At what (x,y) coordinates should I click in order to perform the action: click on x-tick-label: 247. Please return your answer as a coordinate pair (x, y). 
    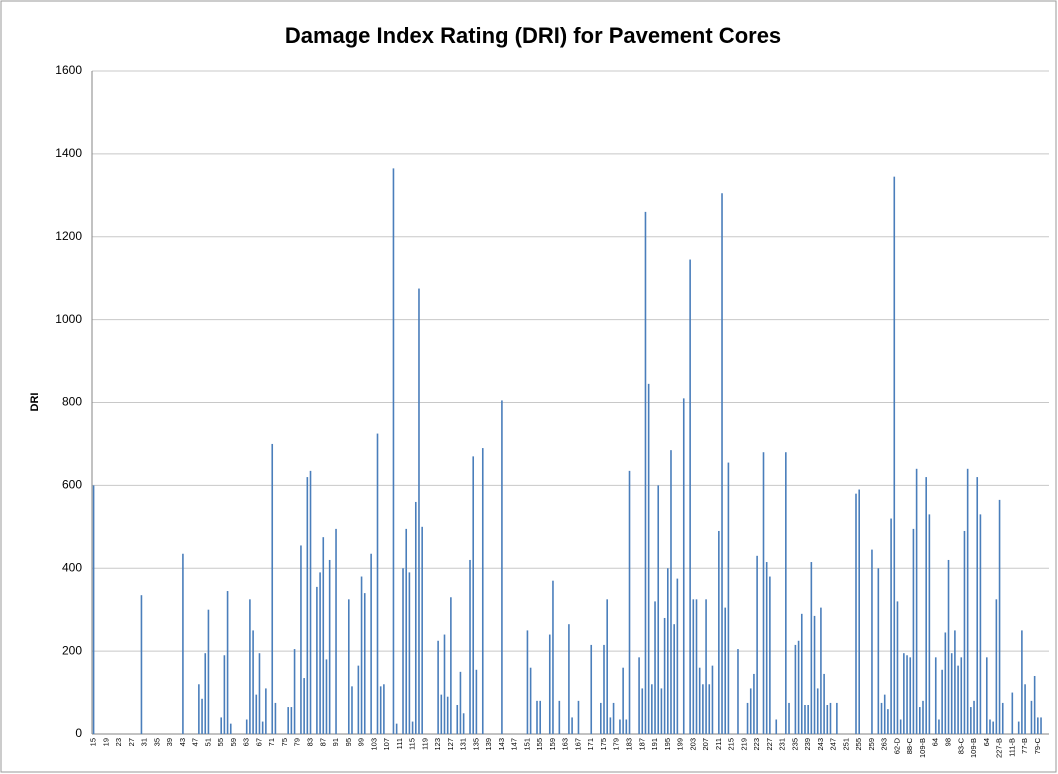
    Looking at the image, I should click on (833, 744).